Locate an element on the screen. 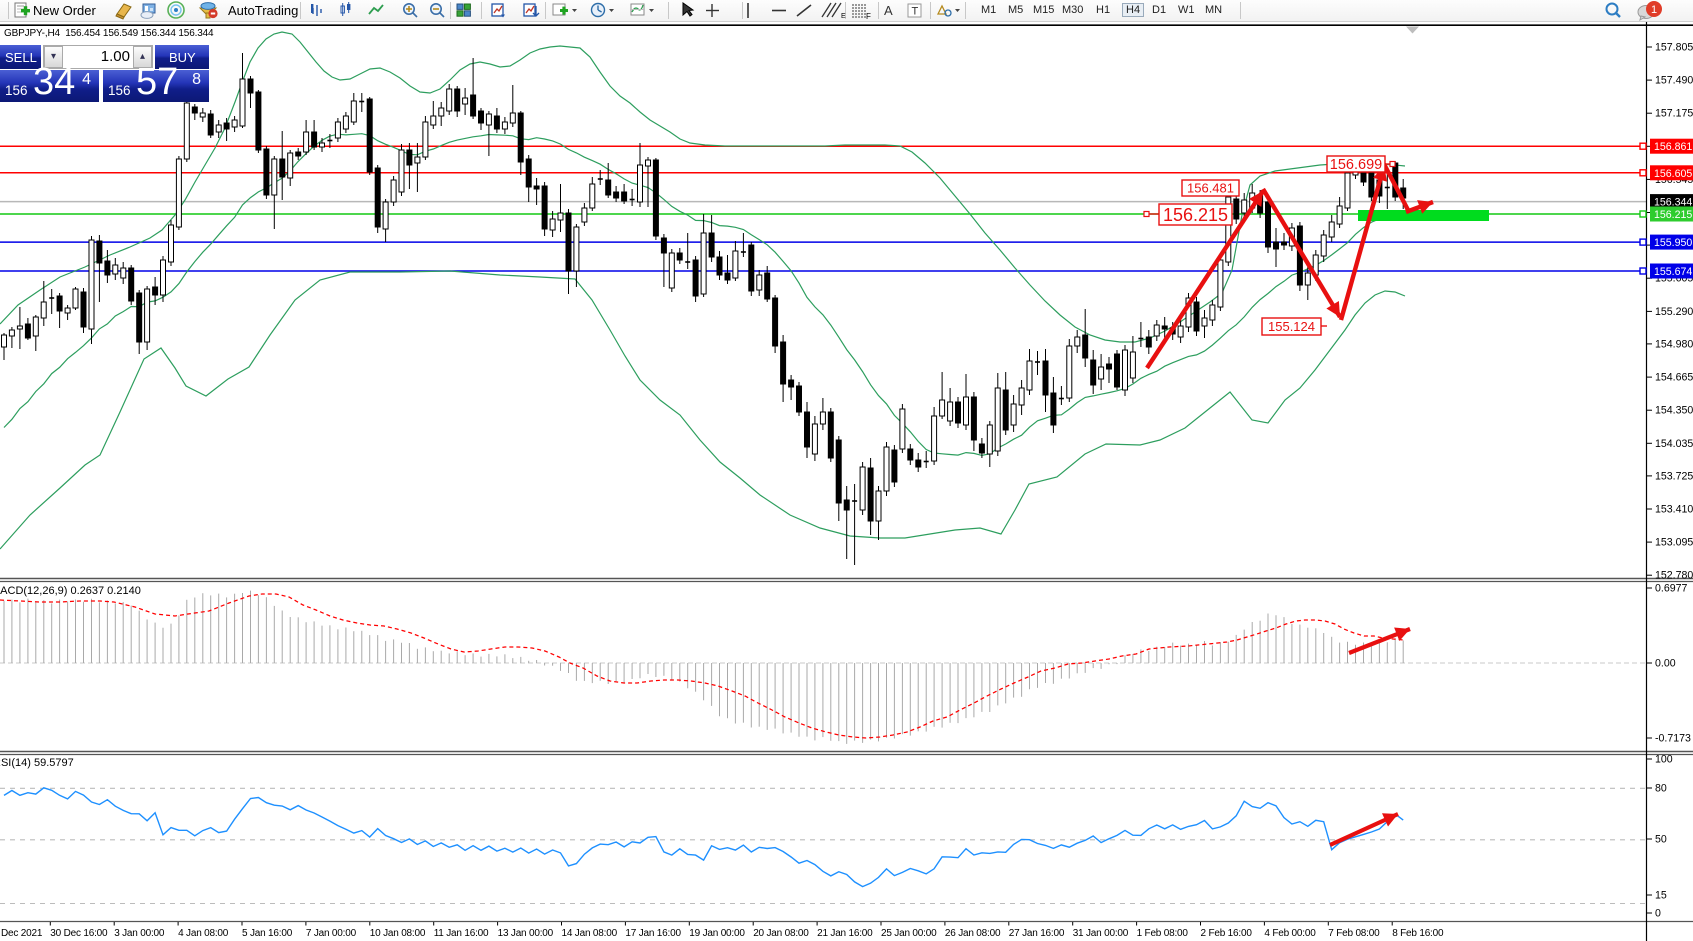 Image resolution: width=1693 pixels, height=941 pixels. svg-text: 4 Feb 00:00 is located at coordinates (1290, 933).